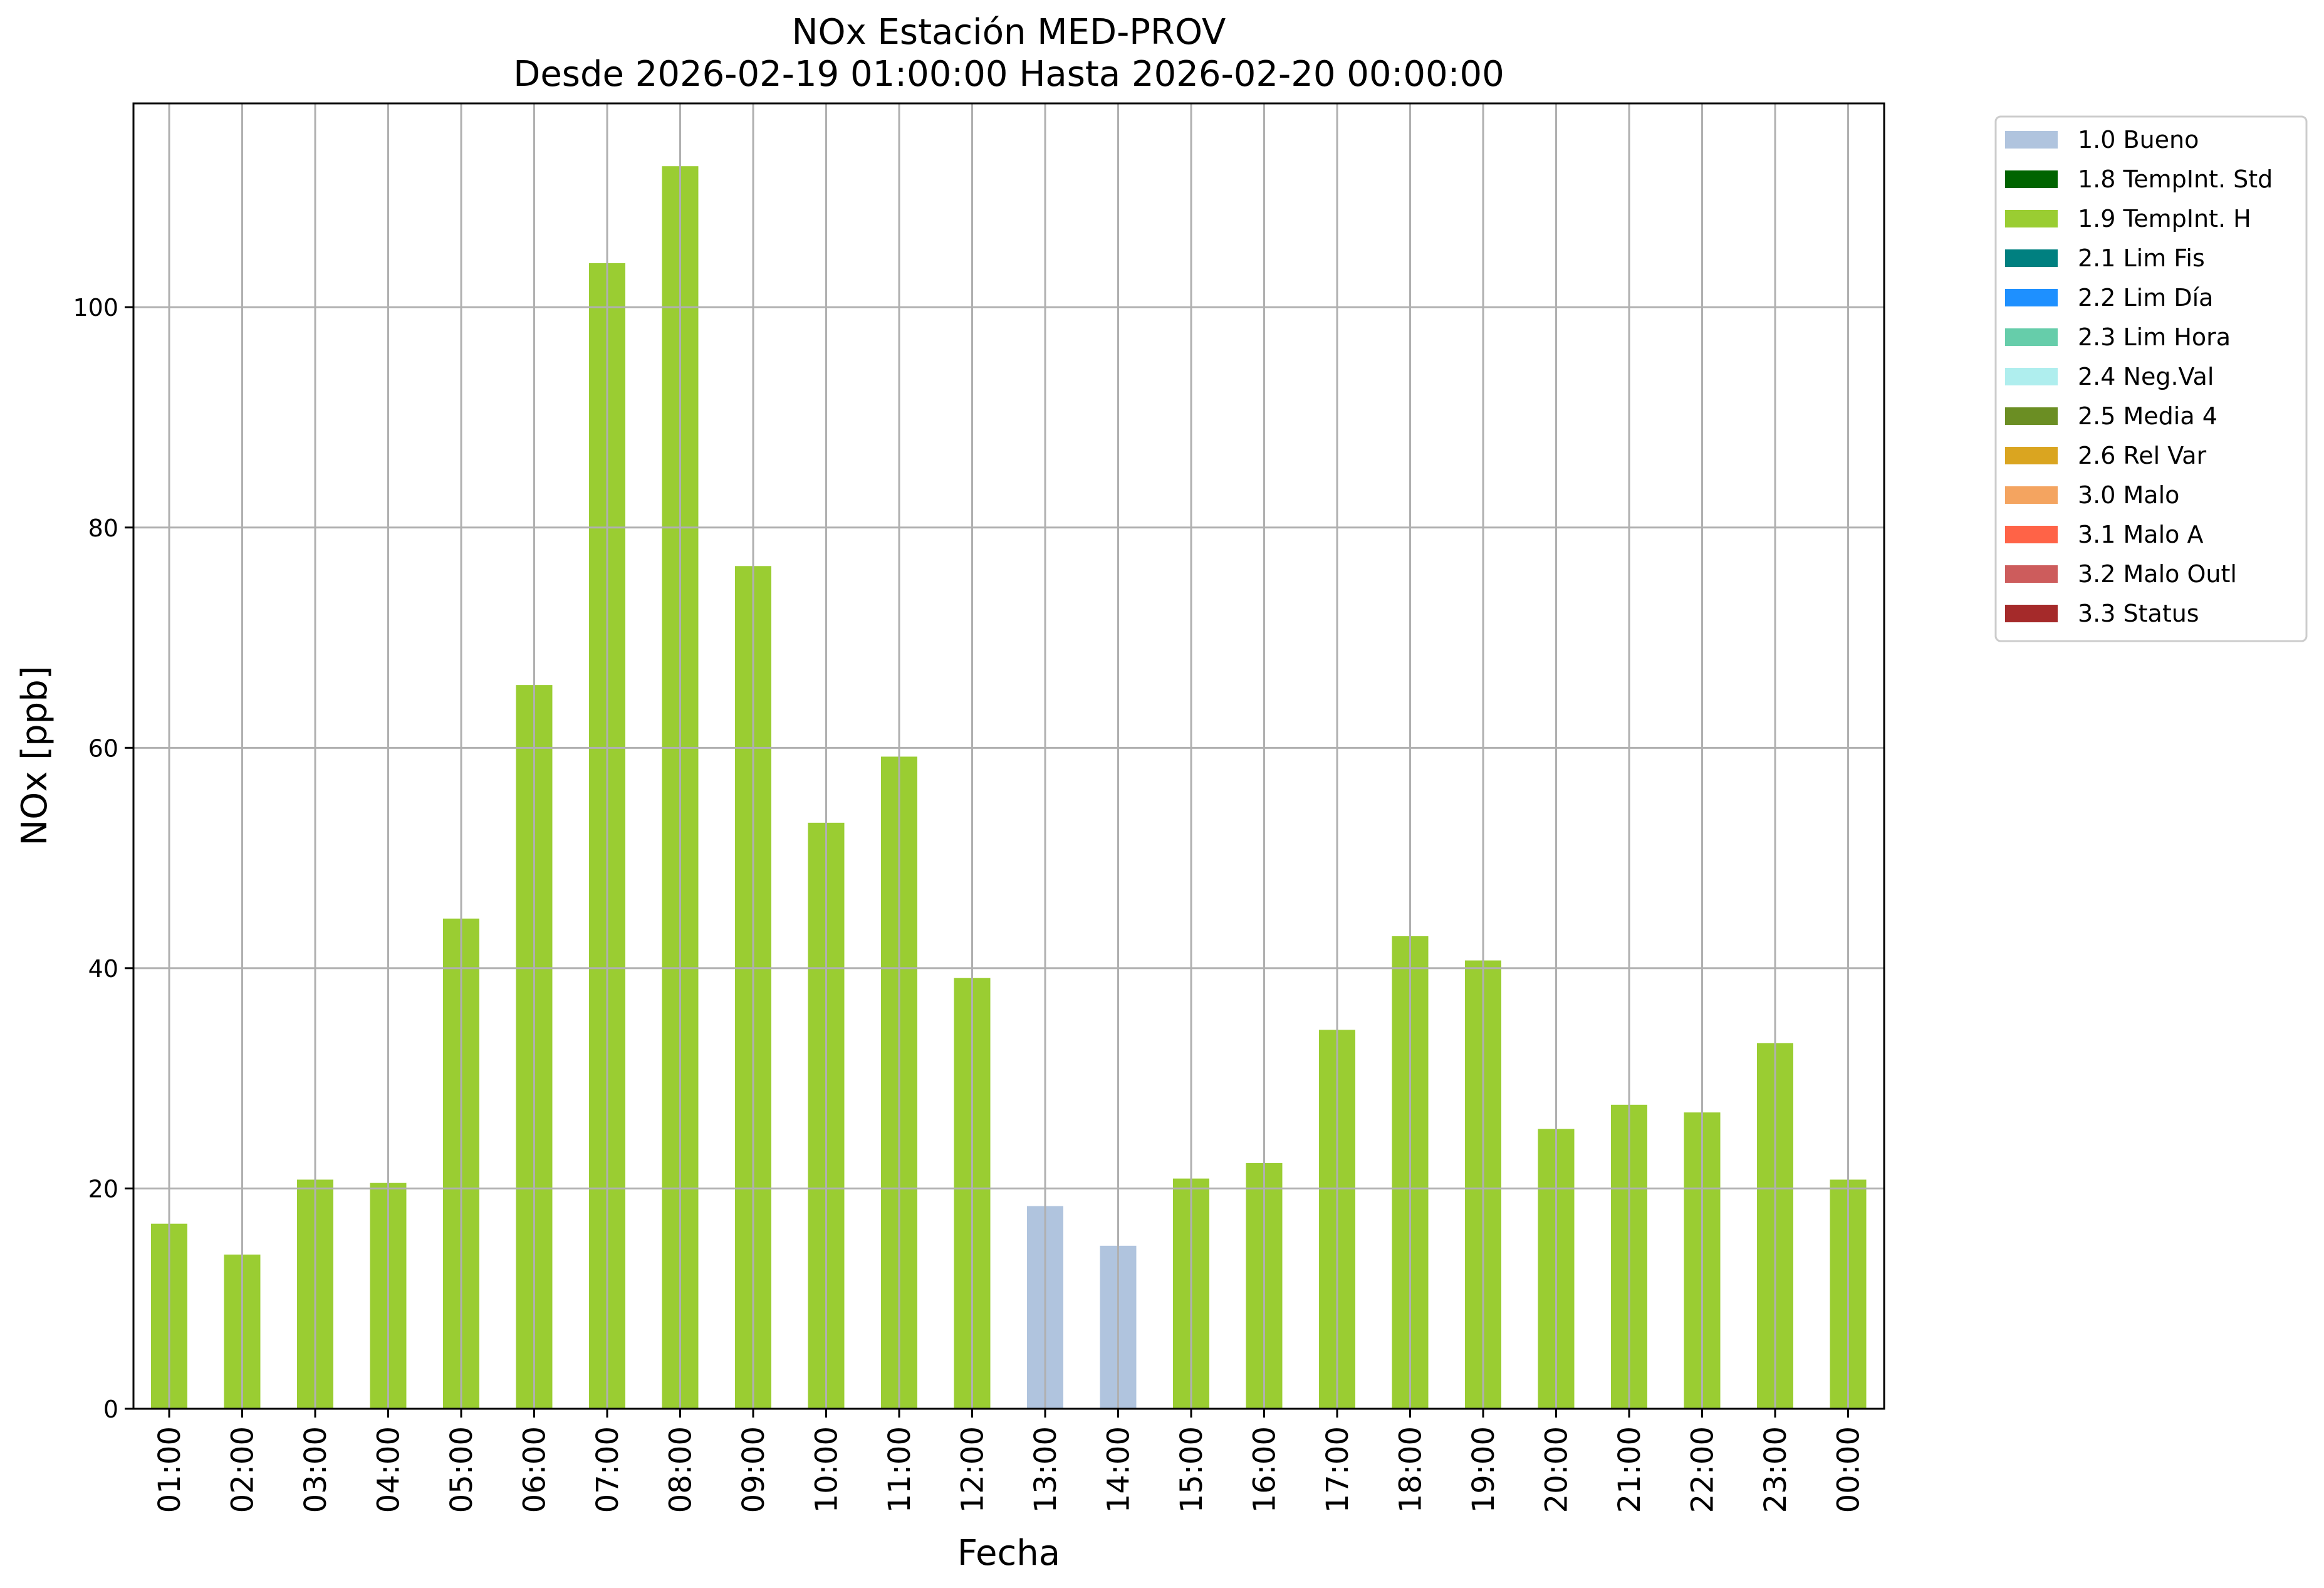 Image resolution: width=2324 pixels, height=1588 pixels. I want to click on x-tick-label: 05:00, so click(461, 1470).